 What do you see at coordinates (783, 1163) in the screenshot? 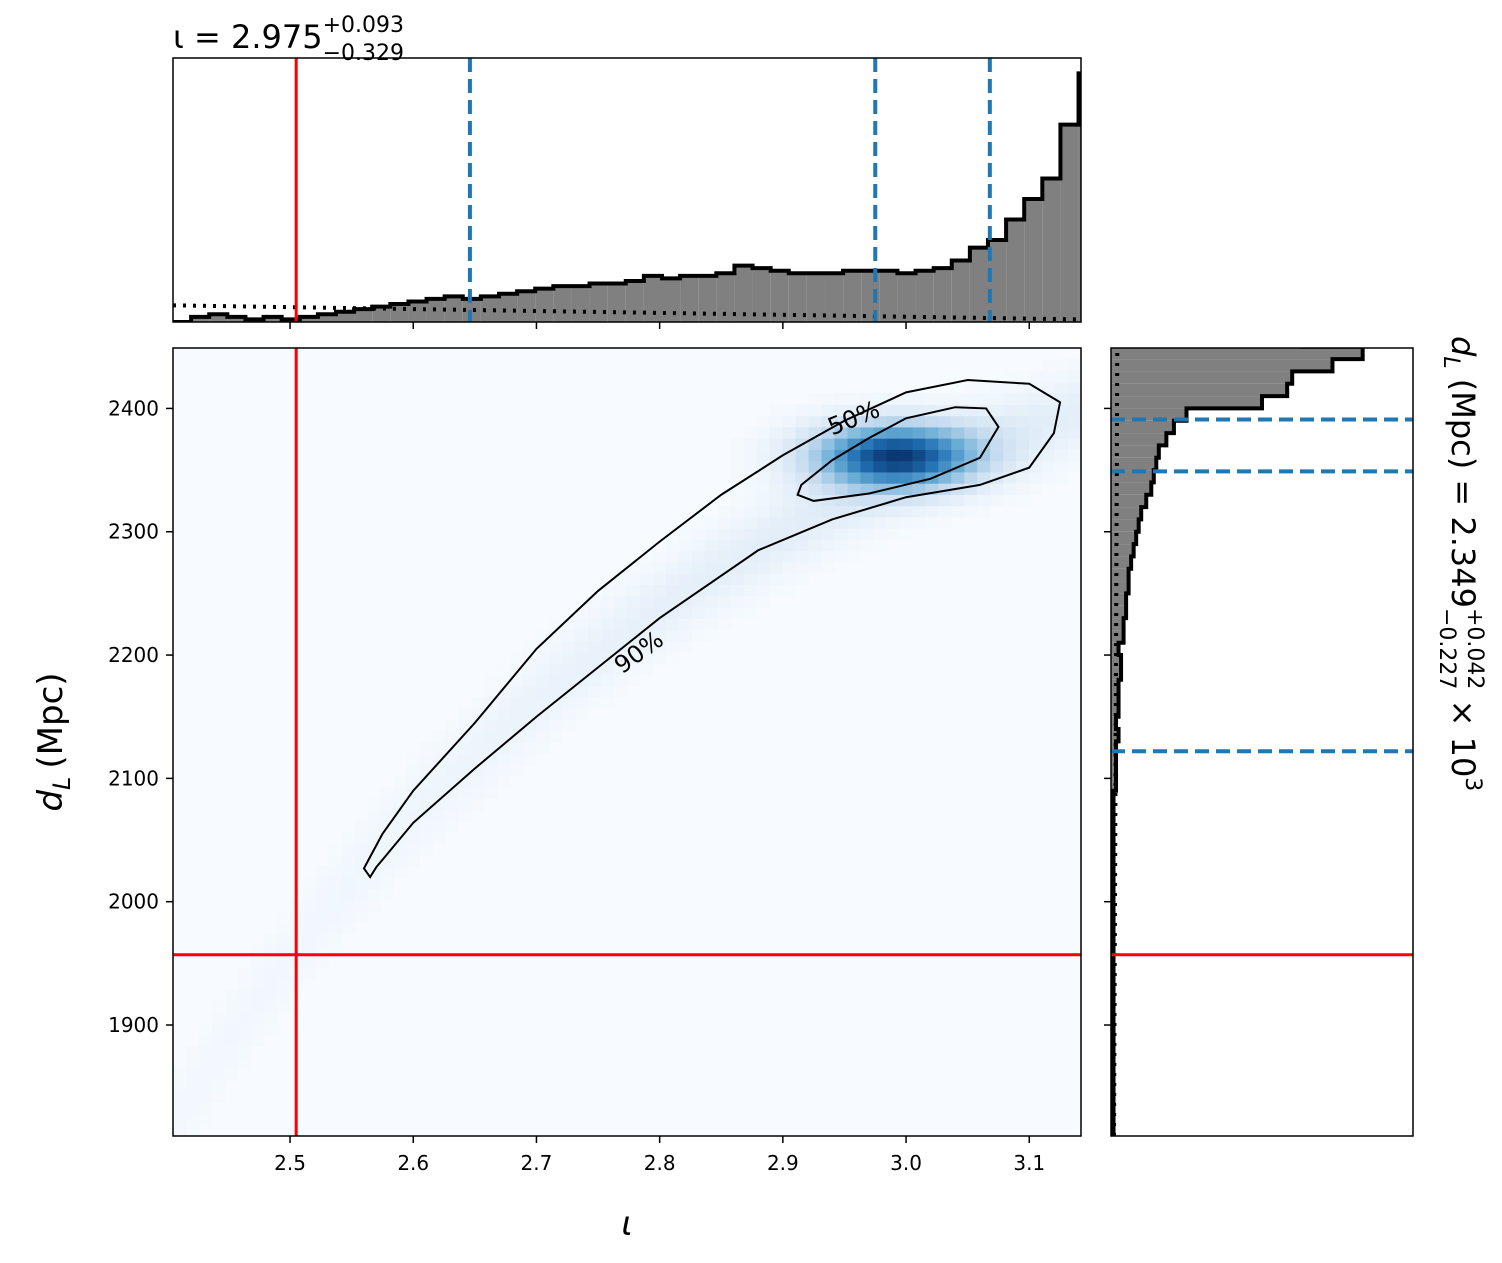
I see `main-x-tick-label: 2.9` at bounding box center [783, 1163].